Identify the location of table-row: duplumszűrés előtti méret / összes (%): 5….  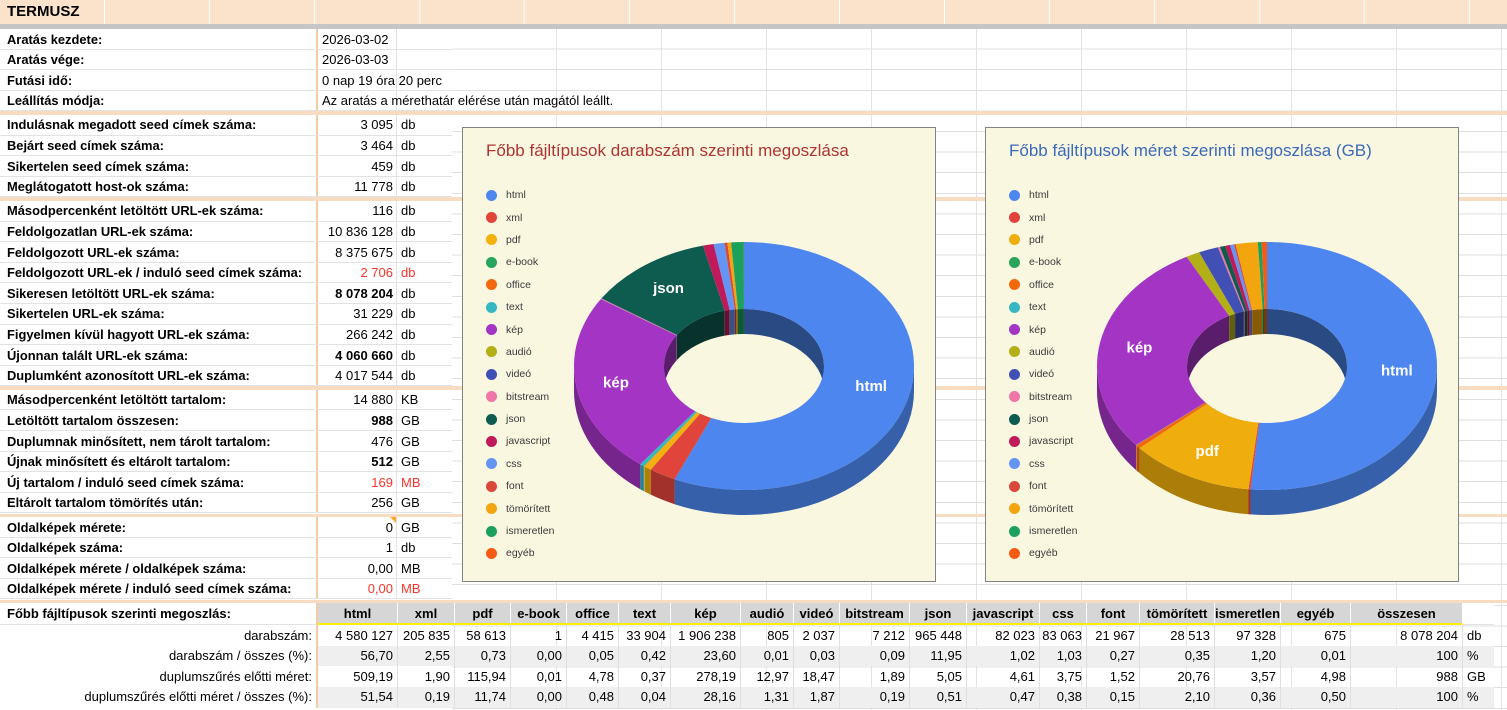
(747, 697).